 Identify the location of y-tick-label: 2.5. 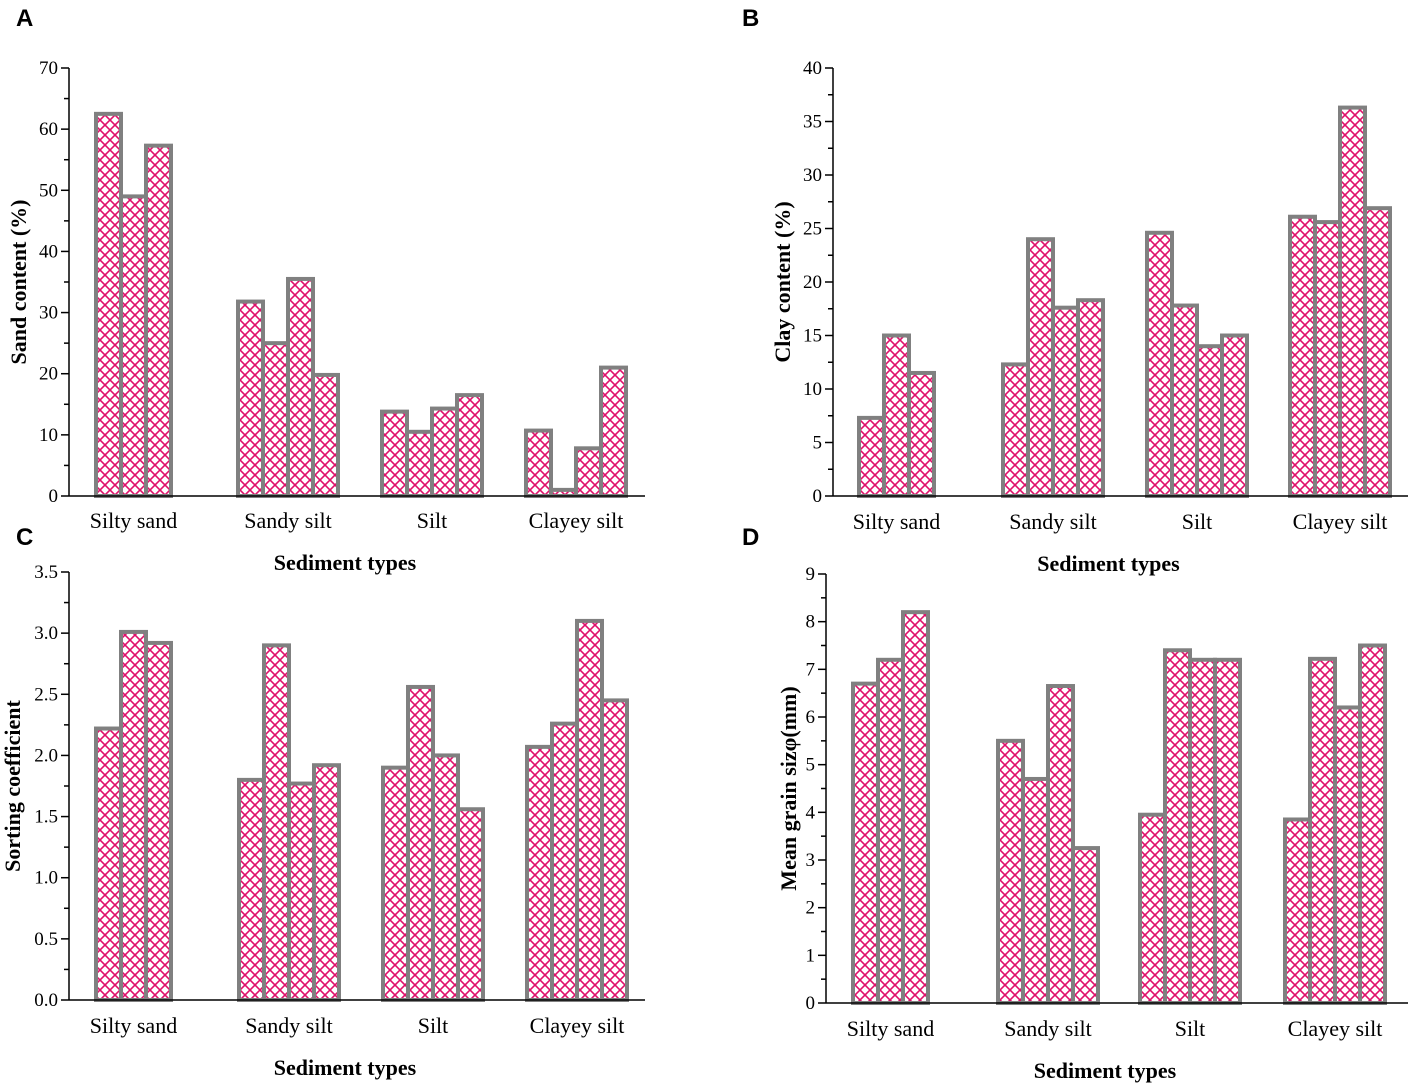
(46, 694).